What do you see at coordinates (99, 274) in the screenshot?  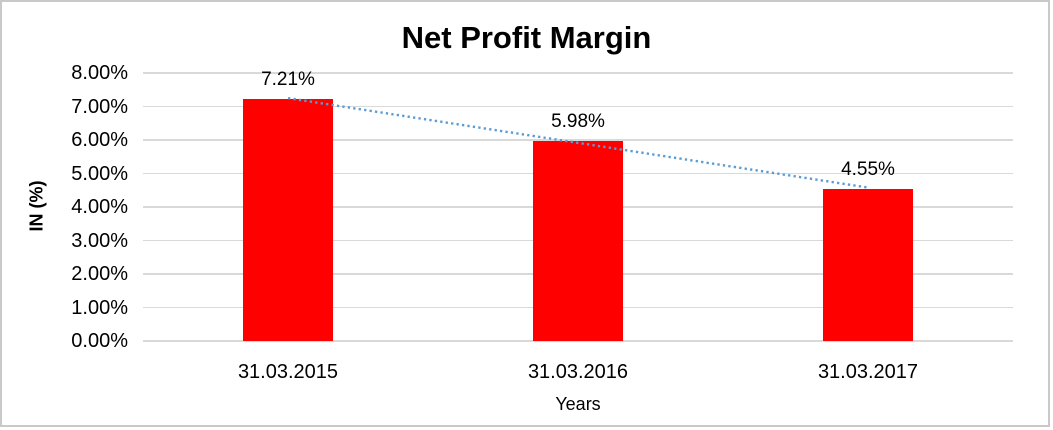 I see `y-tick-label: 2.00%` at bounding box center [99, 274].